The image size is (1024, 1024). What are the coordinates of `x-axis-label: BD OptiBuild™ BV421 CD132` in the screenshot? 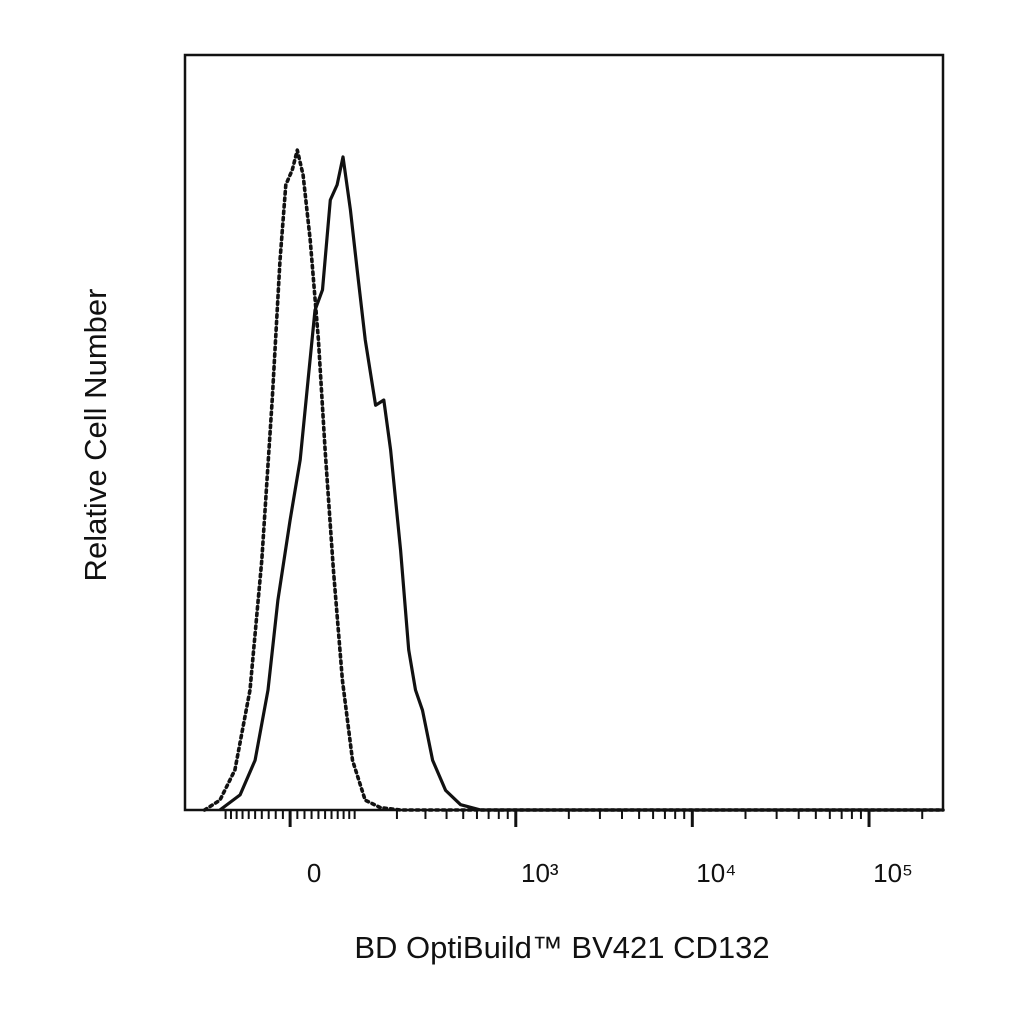 It's located at (561, 947).